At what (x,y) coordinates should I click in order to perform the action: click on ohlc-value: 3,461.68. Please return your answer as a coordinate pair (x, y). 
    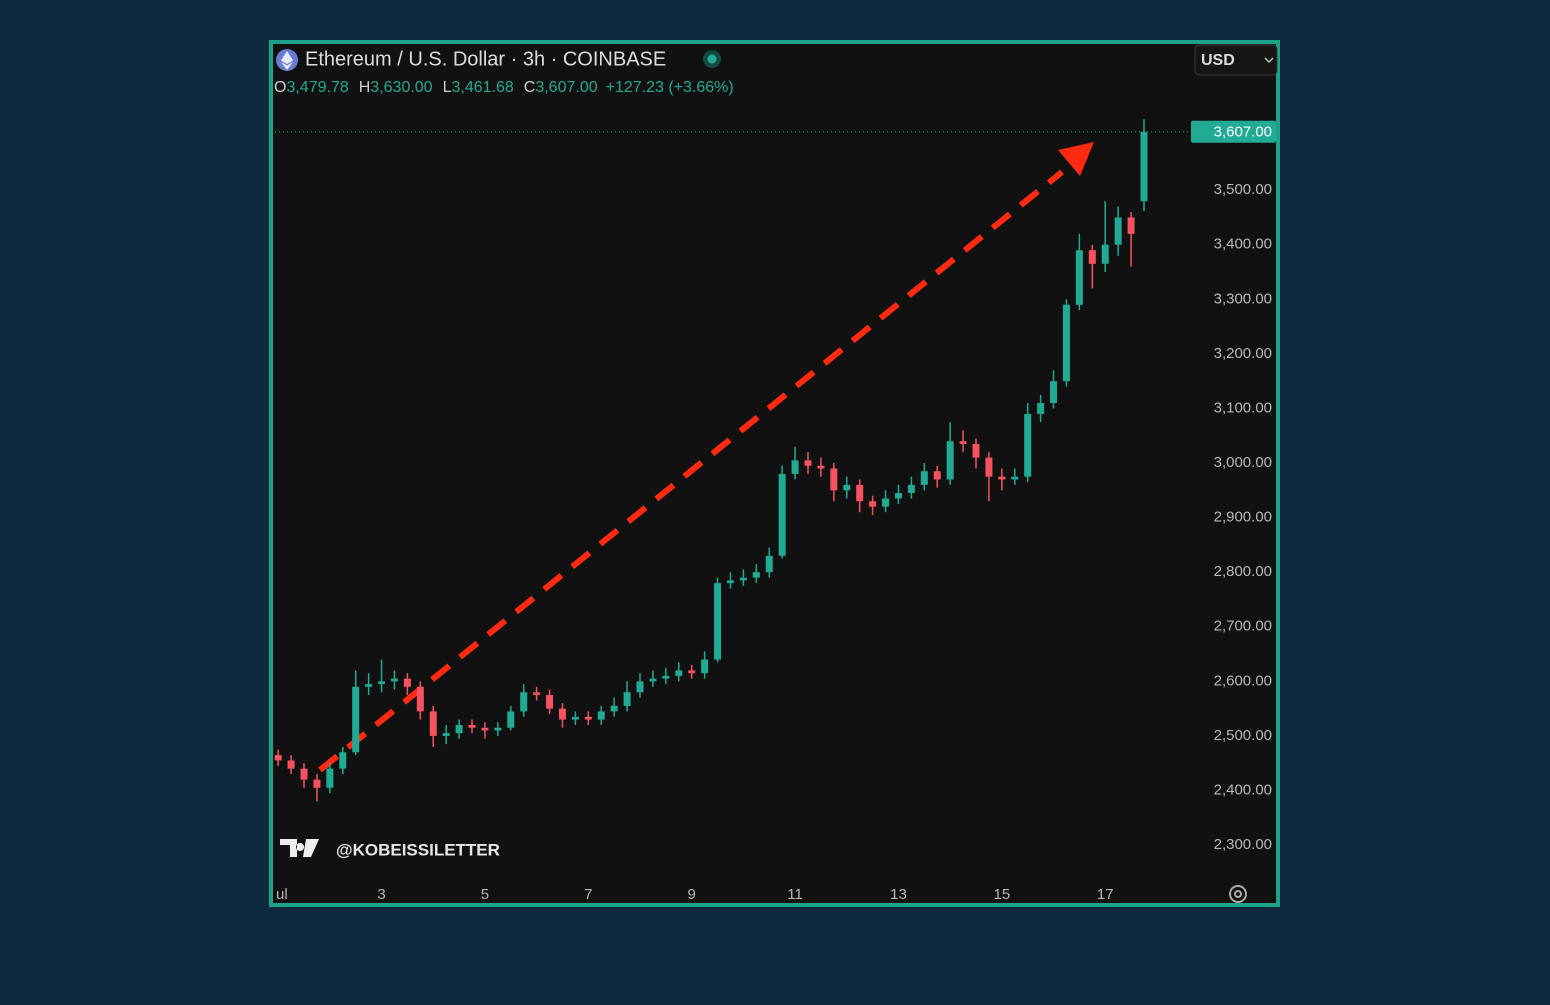
    Looking at the image, I should click on (482, 87).